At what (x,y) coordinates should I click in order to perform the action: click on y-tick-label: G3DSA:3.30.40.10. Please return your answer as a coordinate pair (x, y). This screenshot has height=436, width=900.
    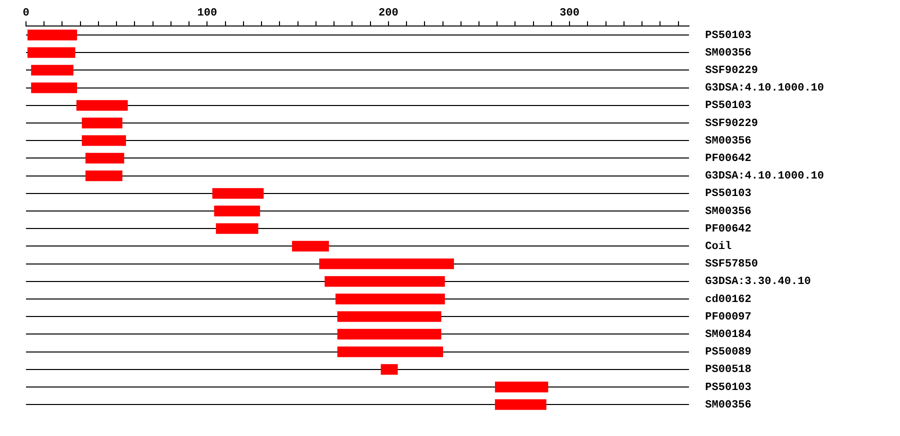
    Looking at the image, I should click on (758, 282).